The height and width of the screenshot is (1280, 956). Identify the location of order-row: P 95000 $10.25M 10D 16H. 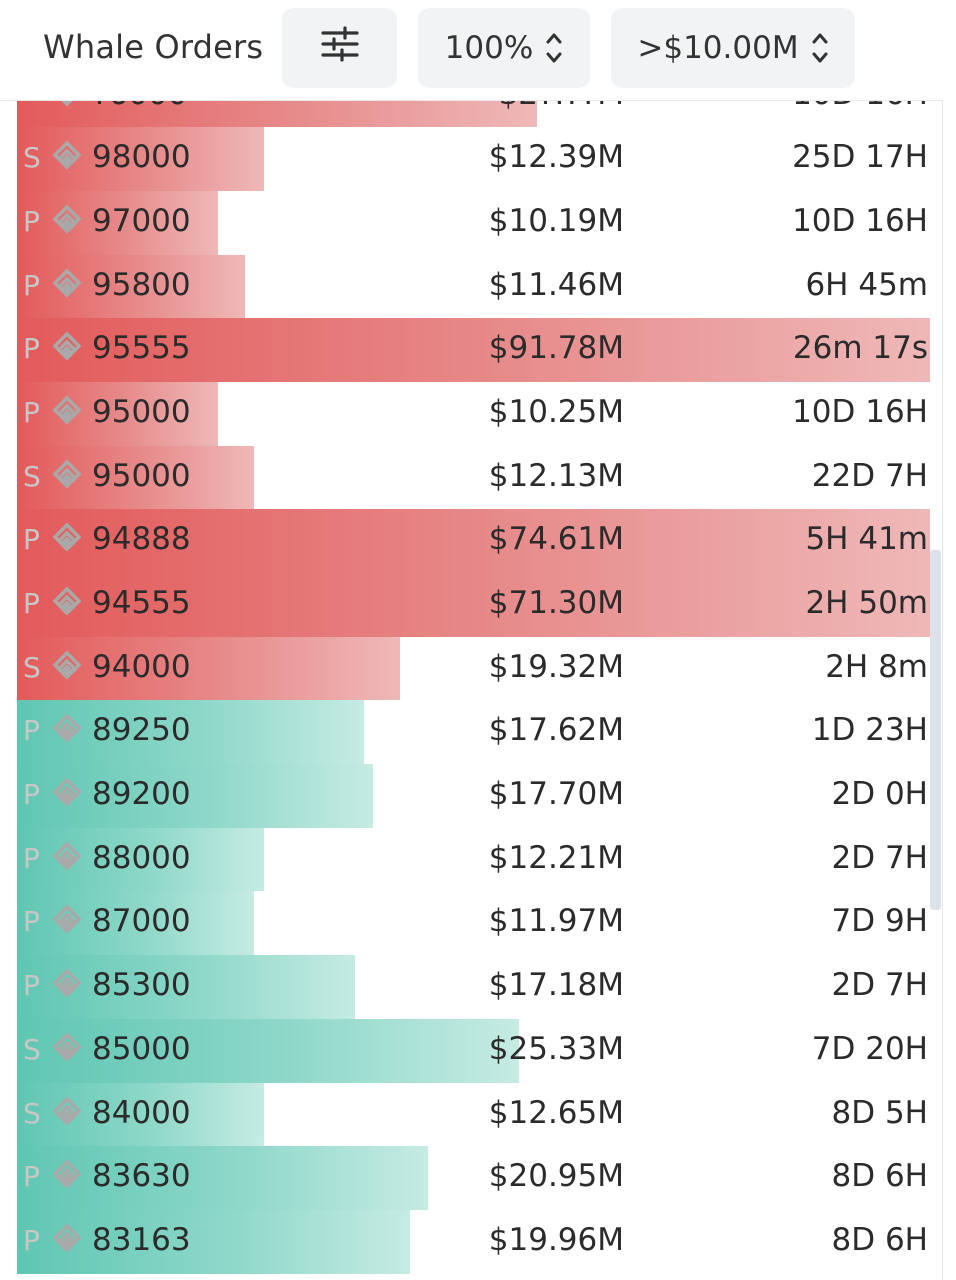
(473, 413).